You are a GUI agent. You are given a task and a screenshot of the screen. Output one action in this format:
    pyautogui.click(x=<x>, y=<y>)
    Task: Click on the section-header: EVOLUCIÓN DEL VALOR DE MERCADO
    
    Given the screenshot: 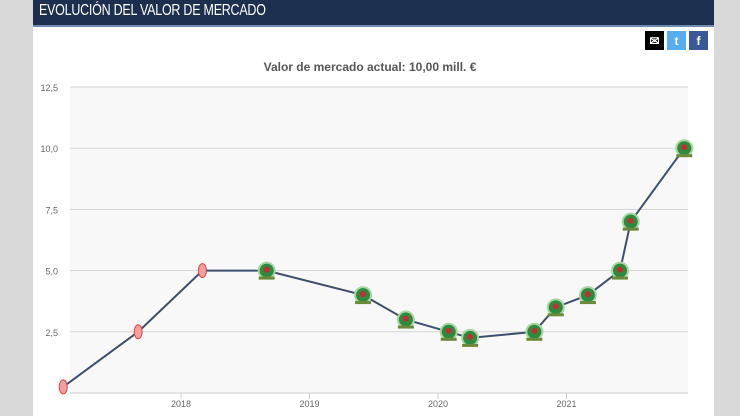 What is the action you would take?
    pyautogui.click(x=373, y=13)
    